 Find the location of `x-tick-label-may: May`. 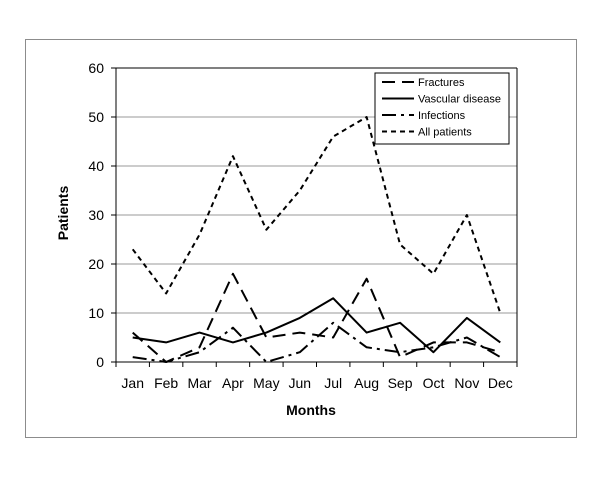

x-tick-label-may: May is located at coordinates (266, 383).